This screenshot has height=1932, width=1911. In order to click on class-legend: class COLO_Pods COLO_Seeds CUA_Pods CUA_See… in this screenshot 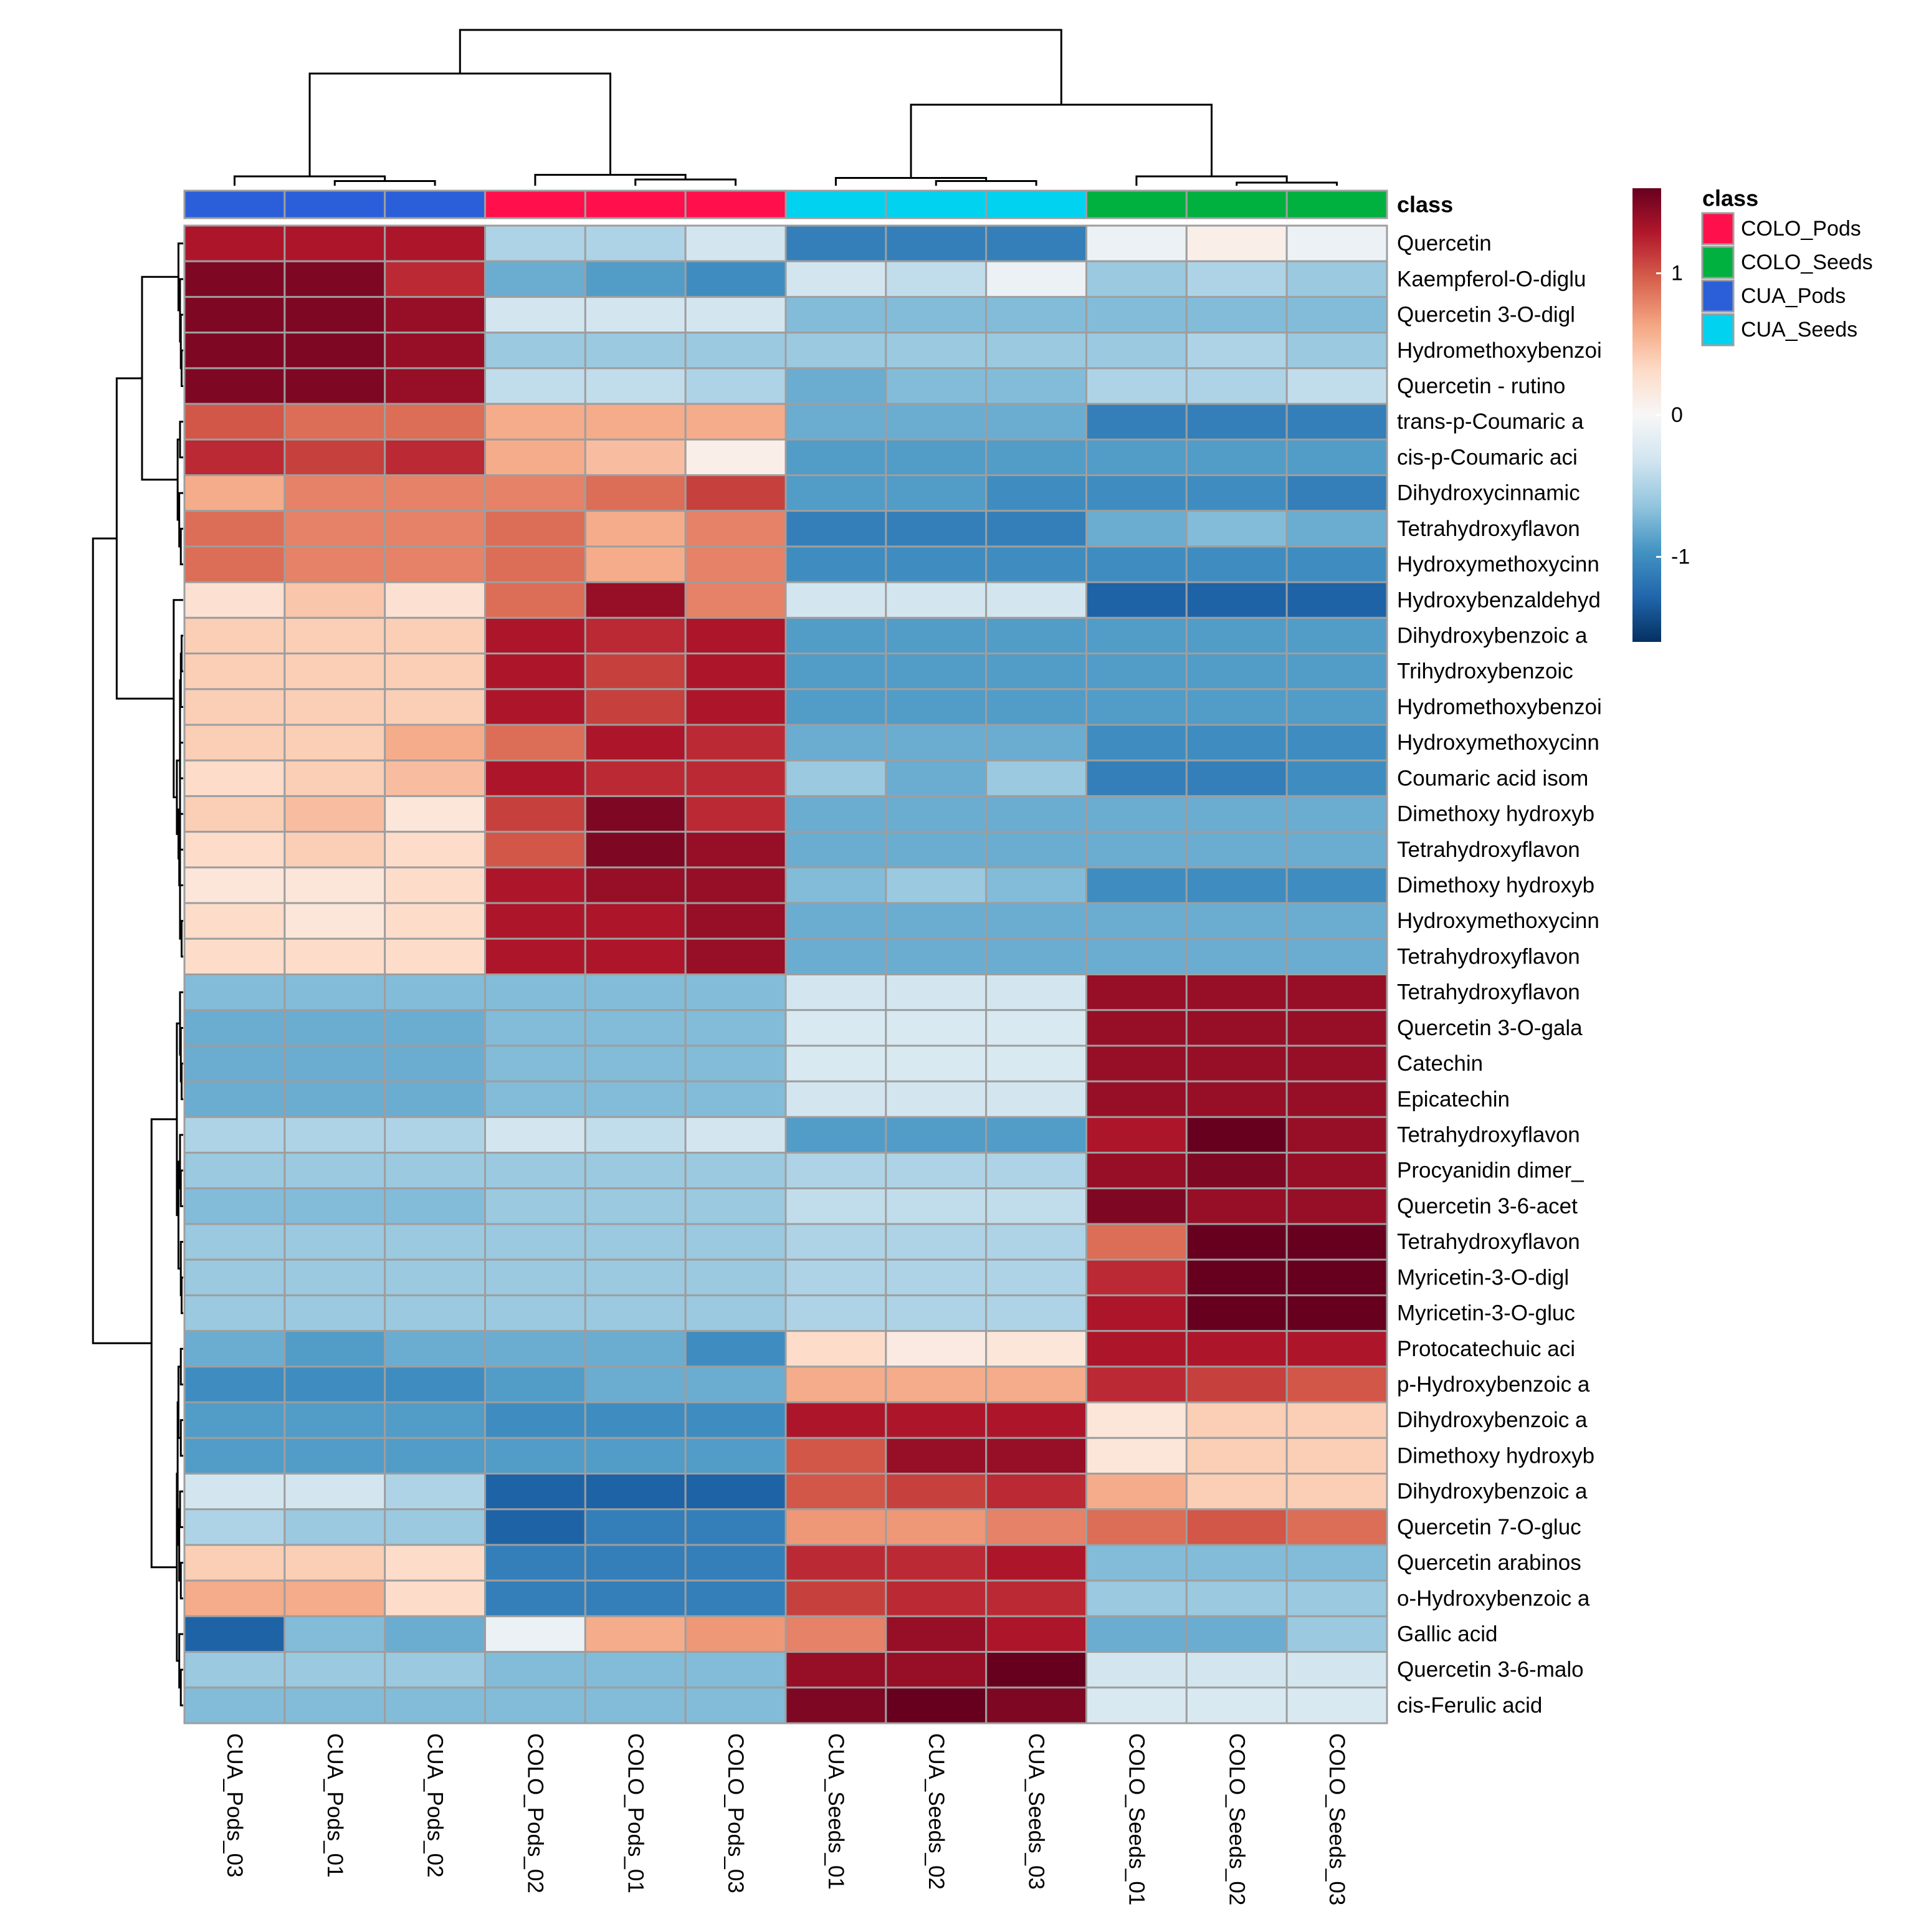, I will do `click(1787, 266)`.